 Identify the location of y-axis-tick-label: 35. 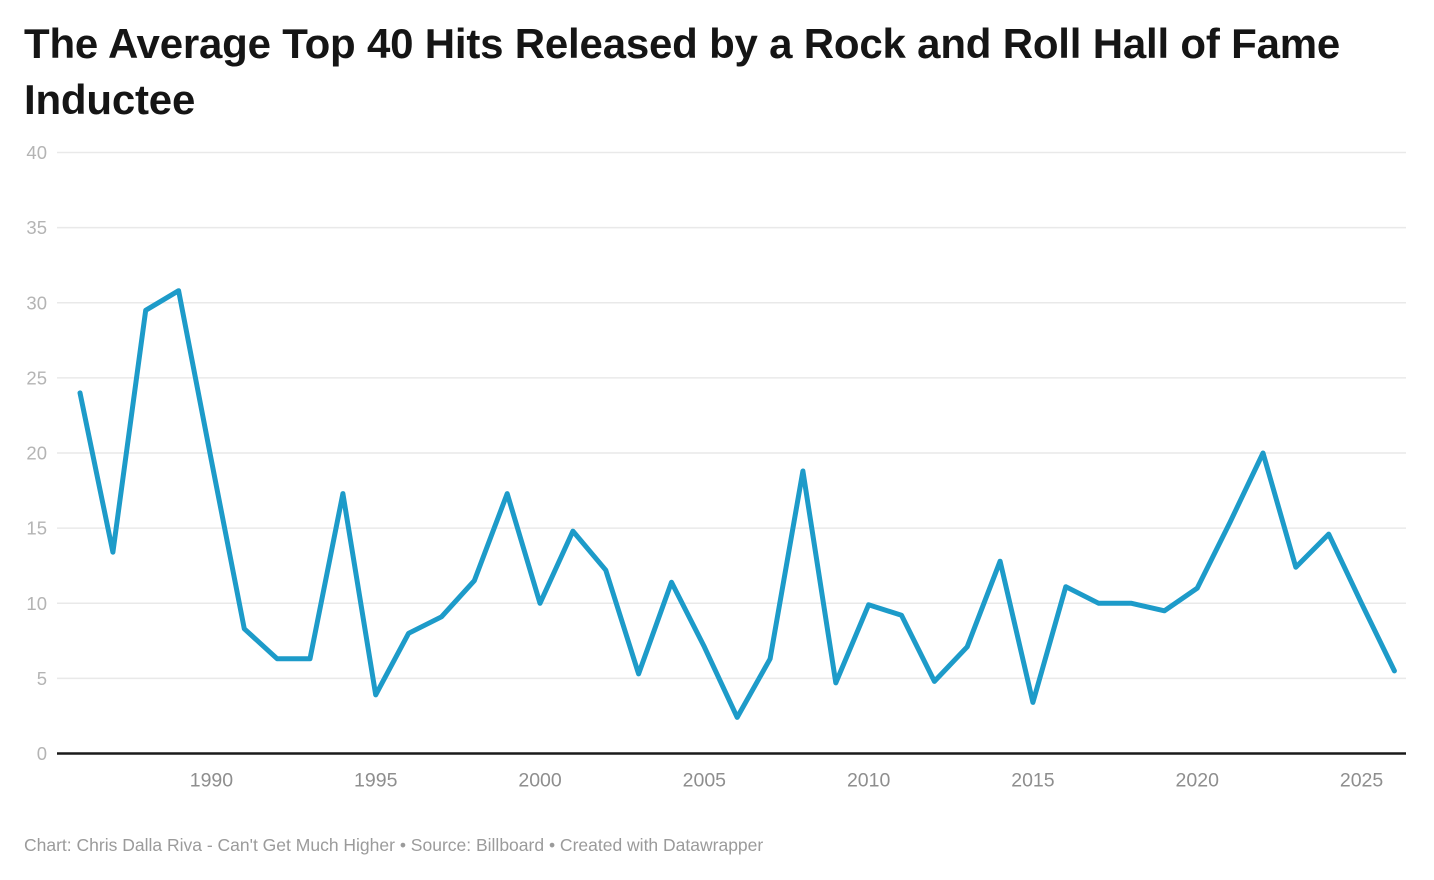
(36, 227).